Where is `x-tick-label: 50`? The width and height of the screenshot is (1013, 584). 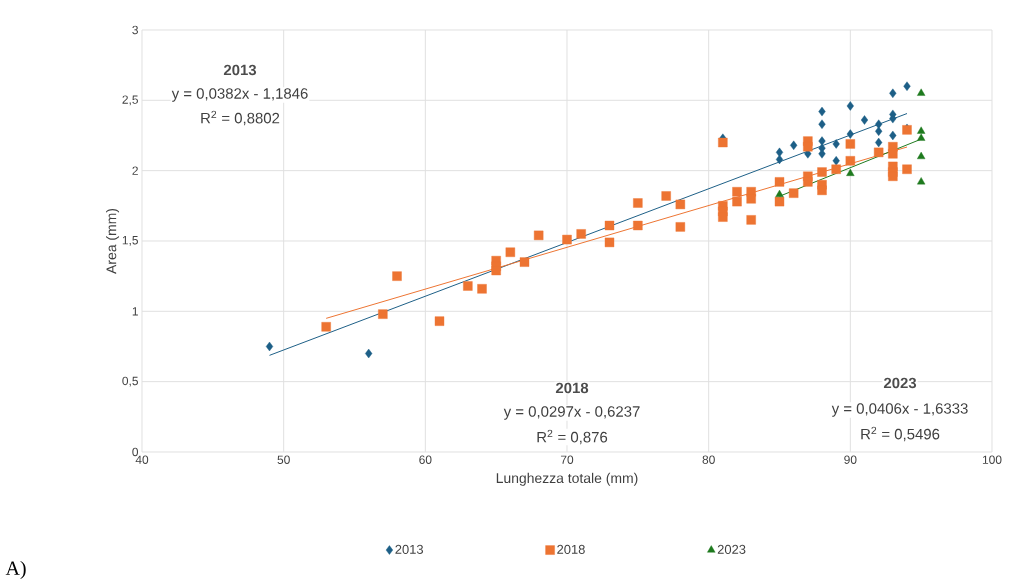 x-tick-label: 50 is located at coordinates (283, 459).